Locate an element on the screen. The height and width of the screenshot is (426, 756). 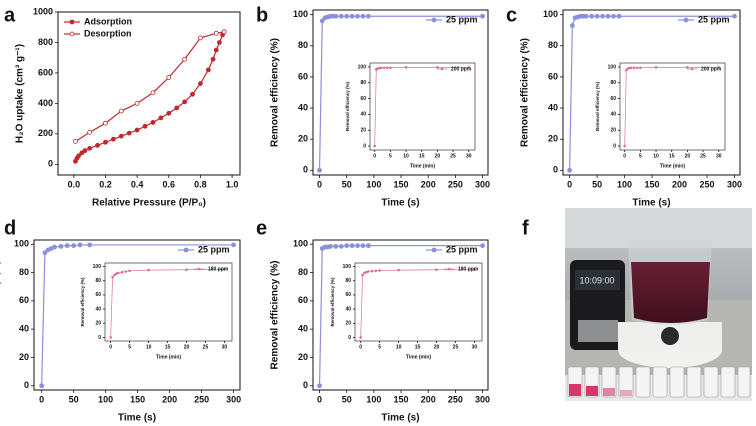
svg-text: 10:09:00 is located at coordinates (596, 280).